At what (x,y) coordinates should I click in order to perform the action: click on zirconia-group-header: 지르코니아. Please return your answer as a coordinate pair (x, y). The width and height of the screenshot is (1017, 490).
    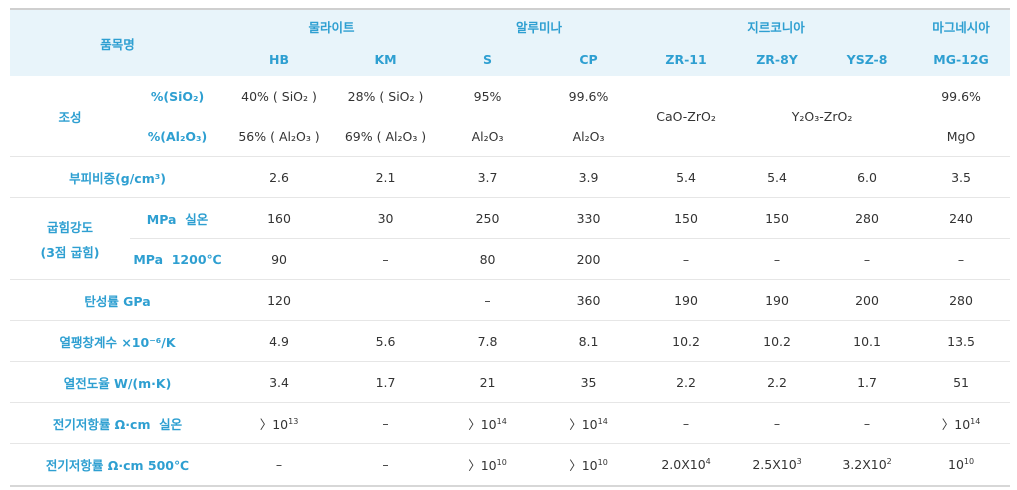
    Looking at the image, I should click on (776, 25).